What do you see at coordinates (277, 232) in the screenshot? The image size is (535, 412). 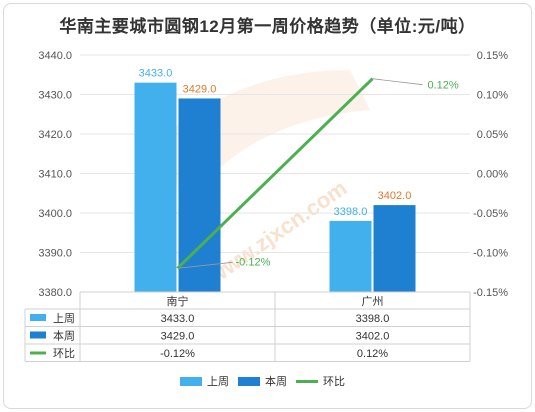 I see `watermark-text: www.zjxcn.com` at bounding box center [277, 232].